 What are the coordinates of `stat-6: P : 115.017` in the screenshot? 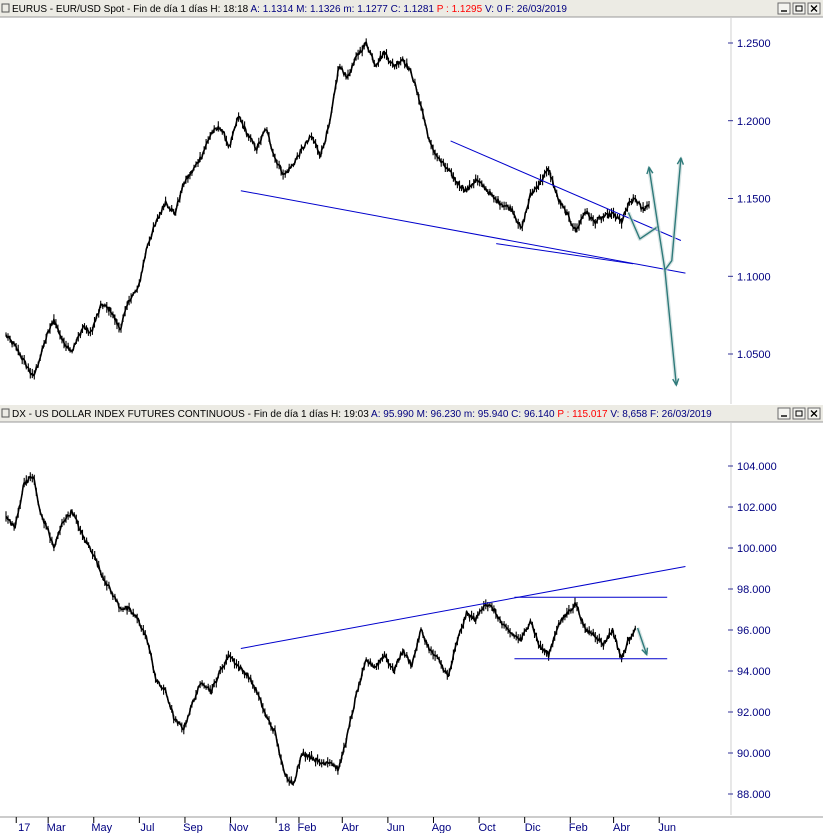 It's located at (581, 414).